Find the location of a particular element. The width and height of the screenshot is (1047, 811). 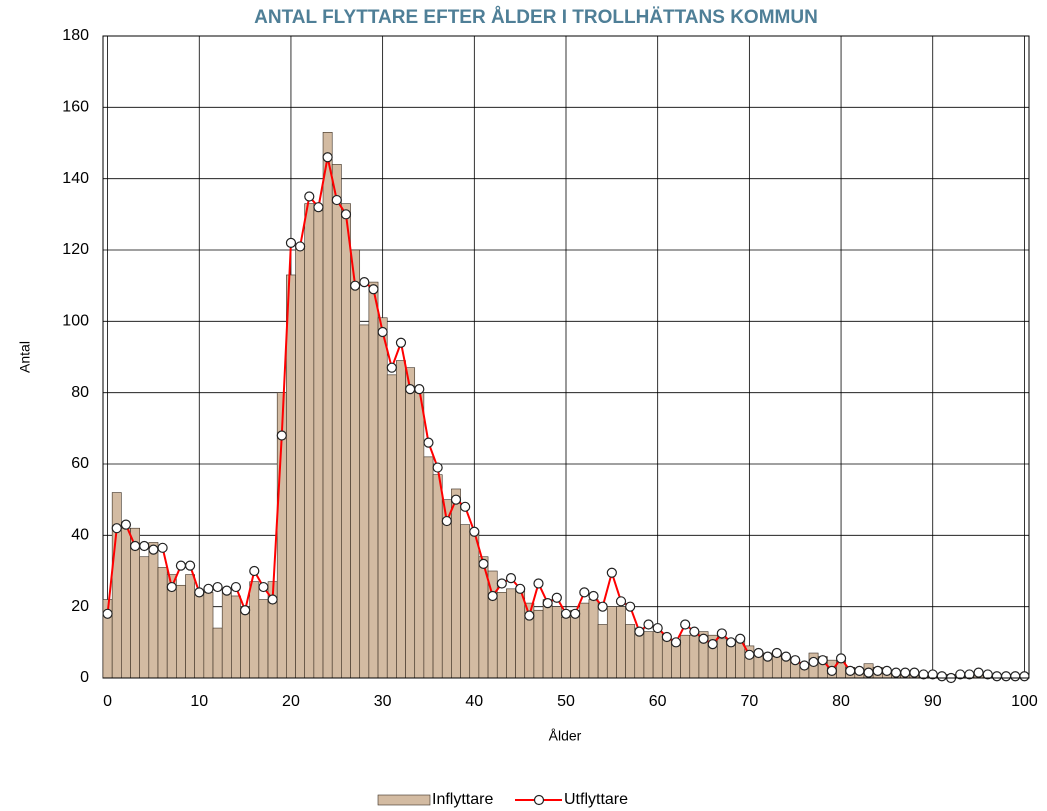

y-tick-label: 180 is located at coordinates (75, 35).